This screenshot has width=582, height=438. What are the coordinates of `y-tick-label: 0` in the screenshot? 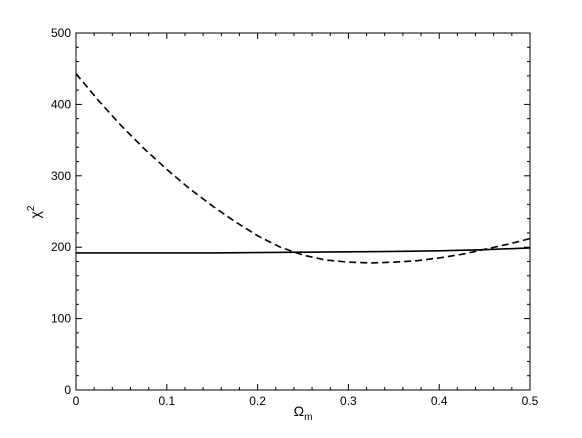 It's located at (67, 390).